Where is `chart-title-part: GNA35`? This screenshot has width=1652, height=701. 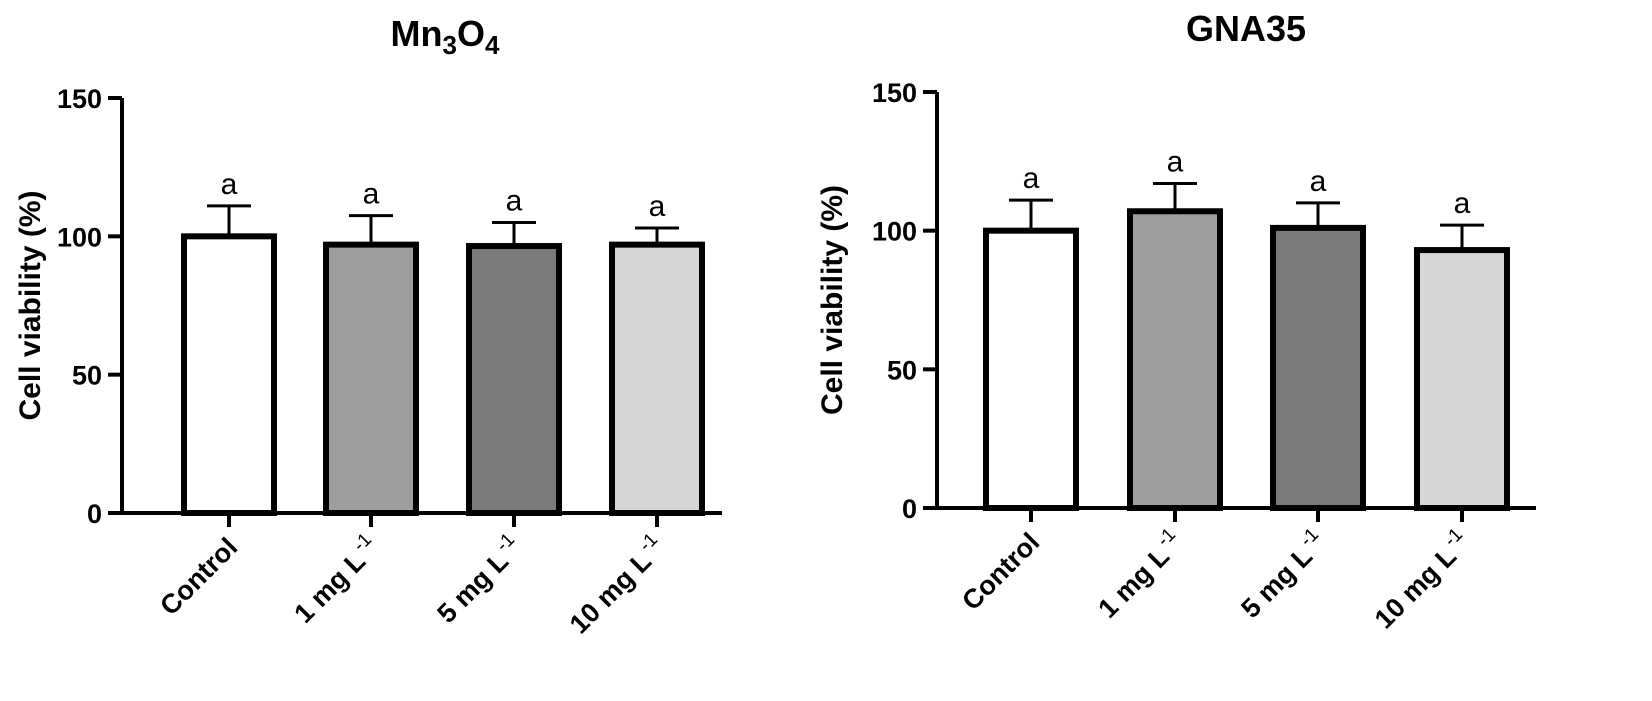 chart-title-part: GNA35 is located at coordinates (1246, 28).